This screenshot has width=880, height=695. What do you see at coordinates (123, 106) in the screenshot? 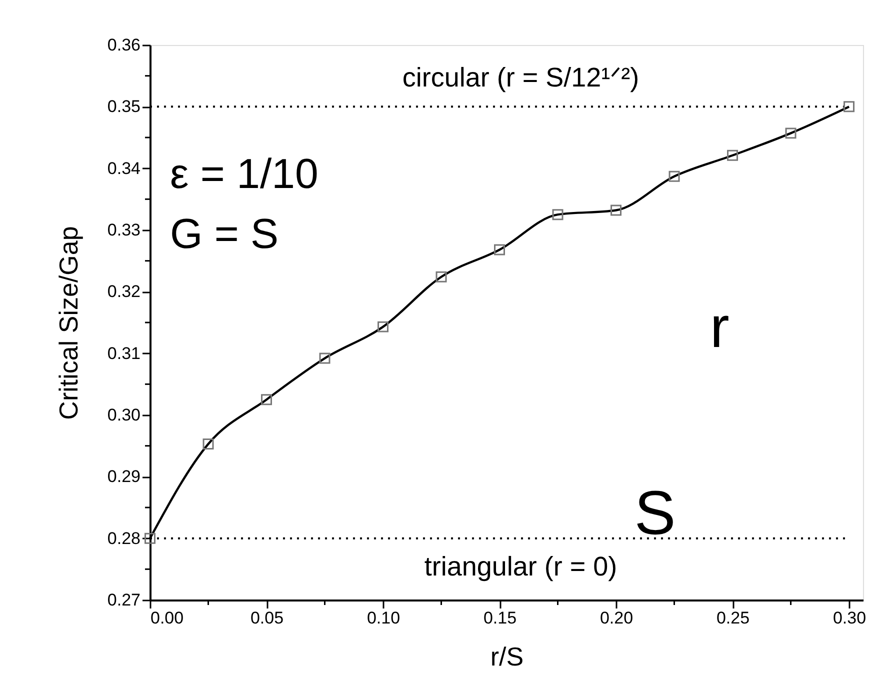
I see `y-tick-label: 0.35` at bounding box center [123, 106].